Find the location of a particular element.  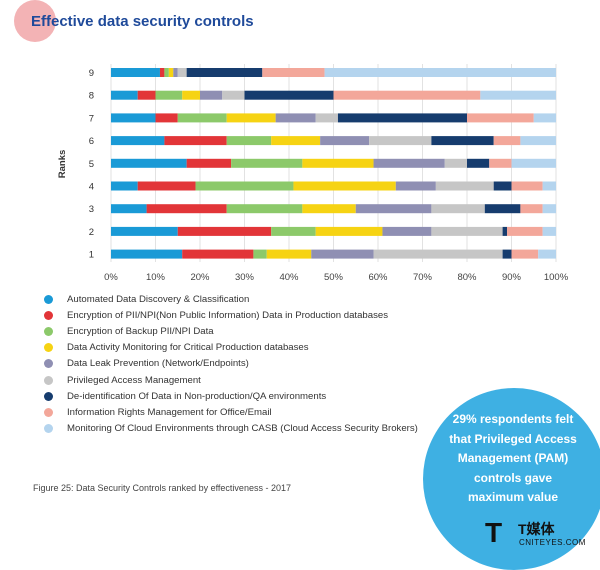

x-tick-label: 20% is located at coordinates (200, 277).